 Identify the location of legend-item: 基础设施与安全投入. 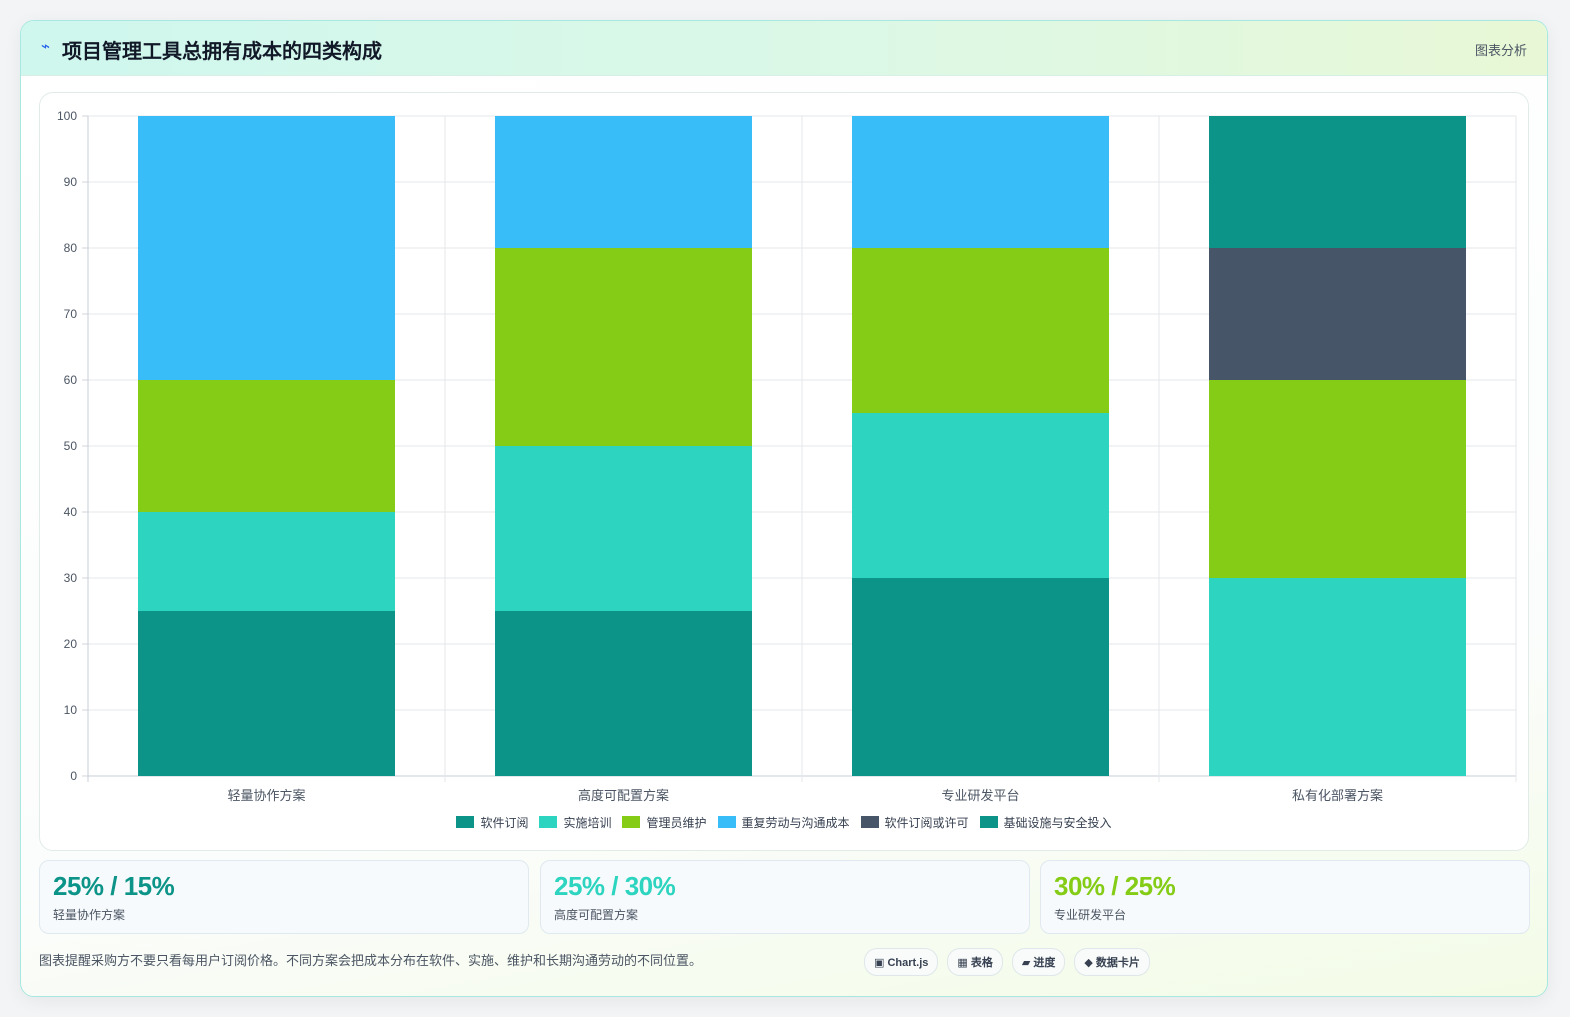
(1045, 822).